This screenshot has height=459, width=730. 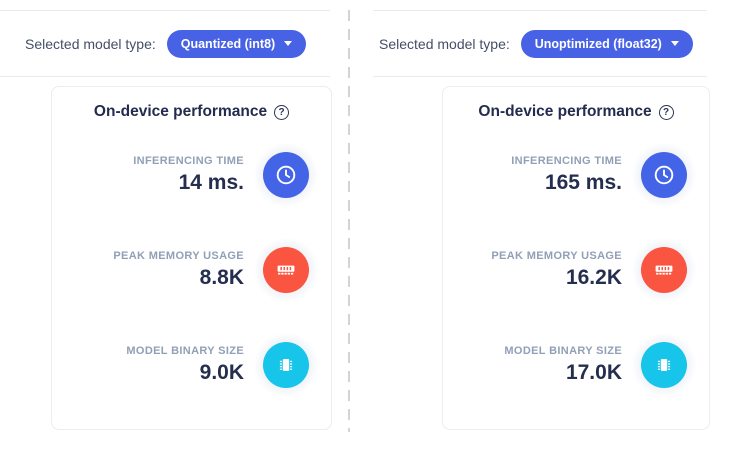 I want to click on metric-value: 165 ms., so click(x=583, y=182).